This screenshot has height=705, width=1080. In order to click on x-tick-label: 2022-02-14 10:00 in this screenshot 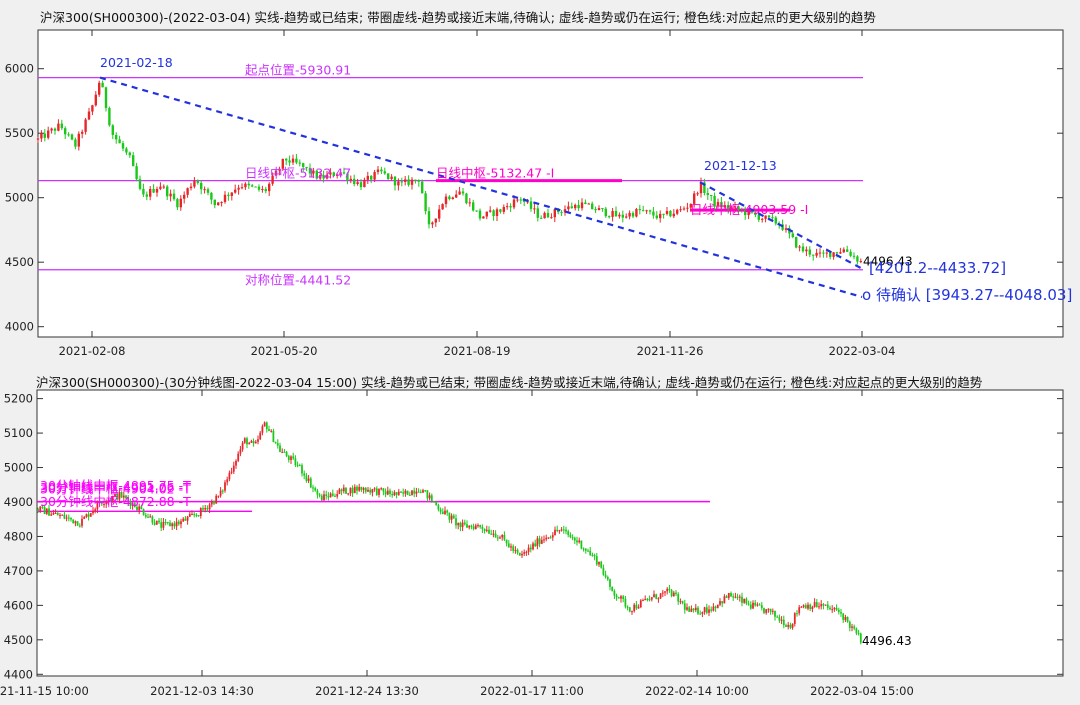, I will do `click(697, 691)`.